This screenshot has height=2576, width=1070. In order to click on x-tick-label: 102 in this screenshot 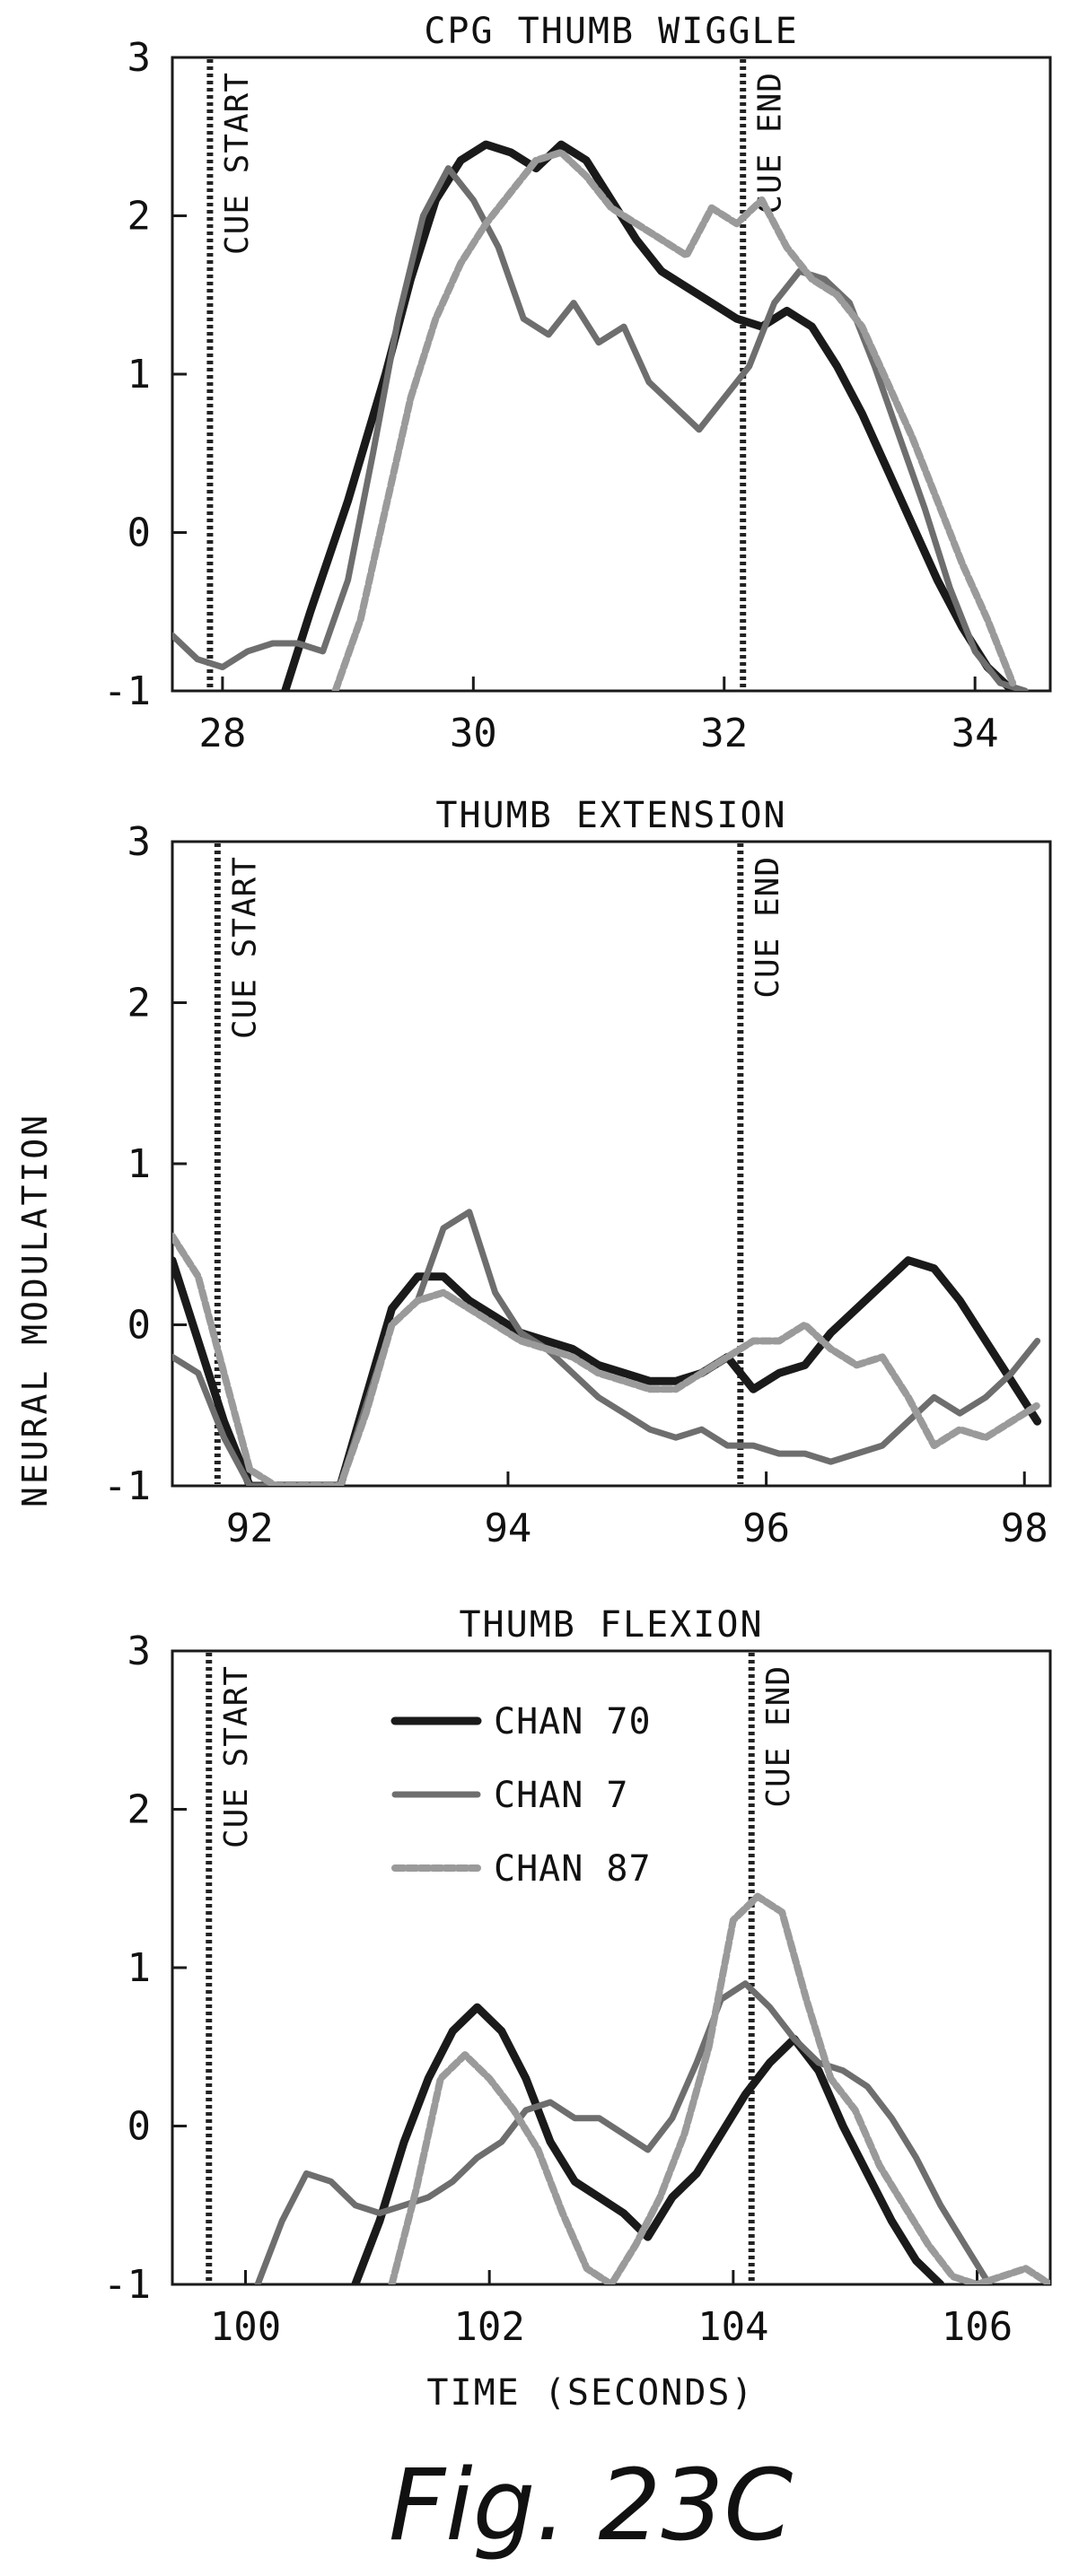, I will do `click(488, 2327)`.